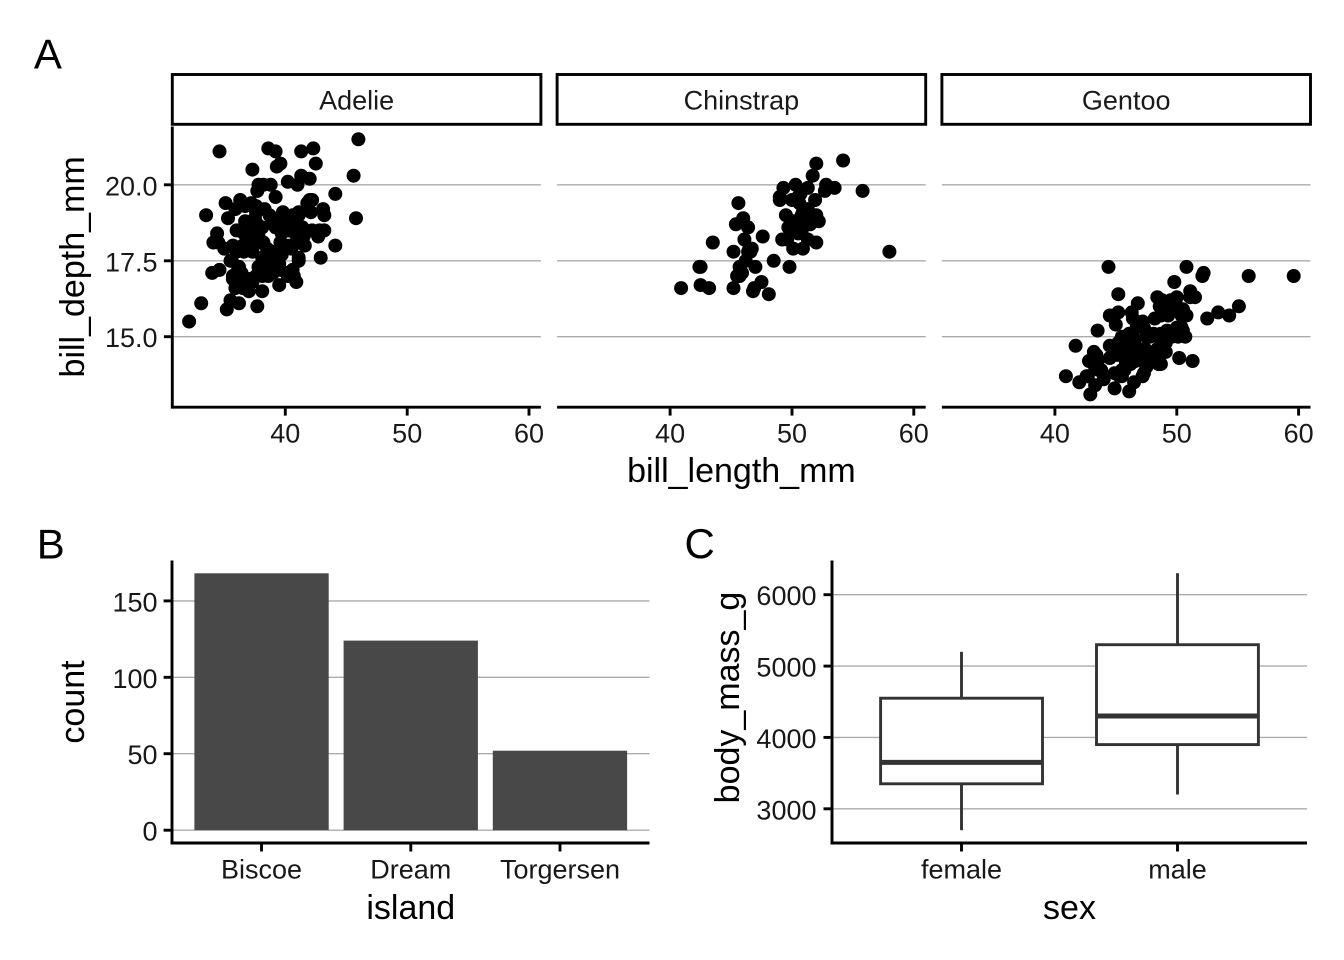 Image resolution: width=1344 pixels, height=960 pixels. Describe the element at coordinates (700, 543) in the screenshot. I see `svg-text: C` at that location.